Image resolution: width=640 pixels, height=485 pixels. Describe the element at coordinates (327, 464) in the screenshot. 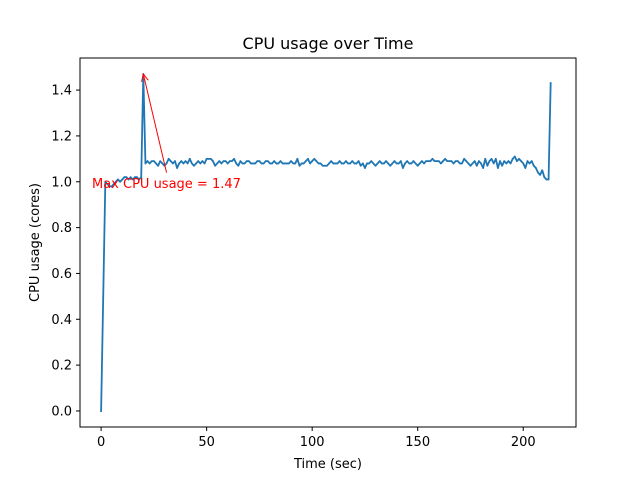

I see `x-axis-label: Time (sec)` at that location.